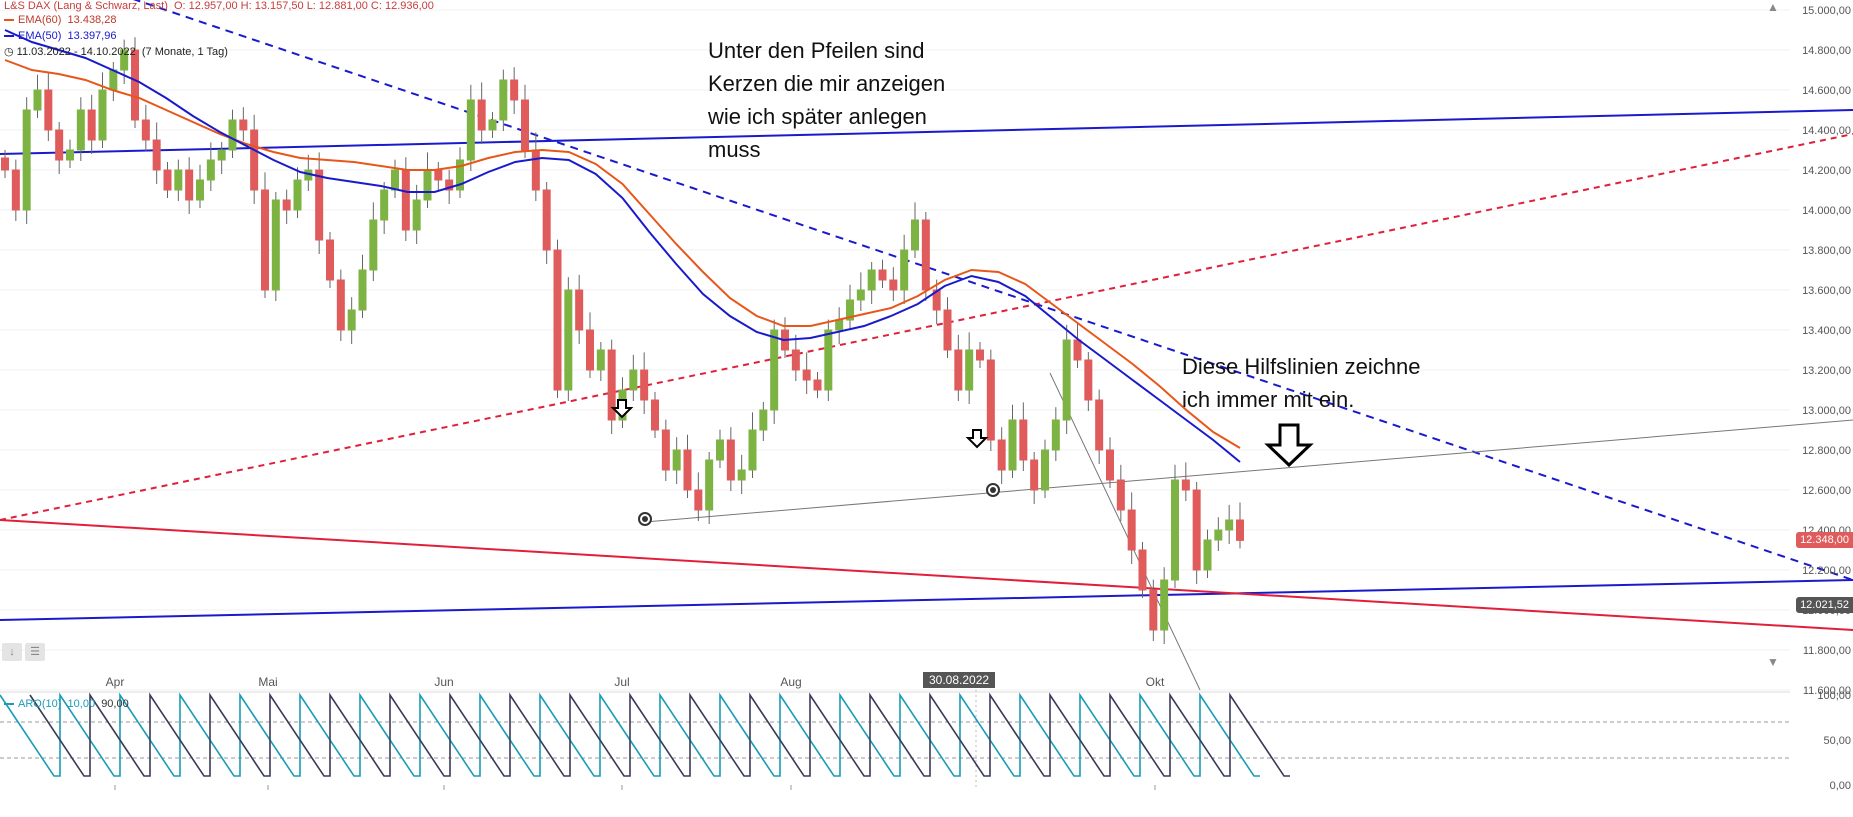 Image resolution: width=1853 pixels, height=817 pixels. What do you see at coordinates (790, 682) in the screenshot?
I see `x-tick-label: Aug` at bounding box center [790, 682].